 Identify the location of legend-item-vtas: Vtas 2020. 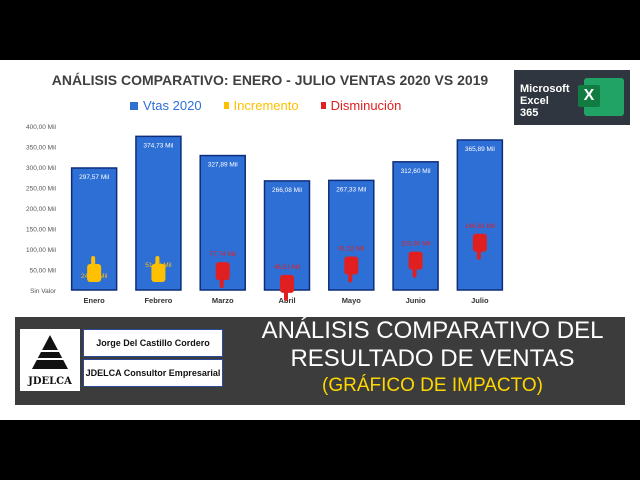
(166, 105).